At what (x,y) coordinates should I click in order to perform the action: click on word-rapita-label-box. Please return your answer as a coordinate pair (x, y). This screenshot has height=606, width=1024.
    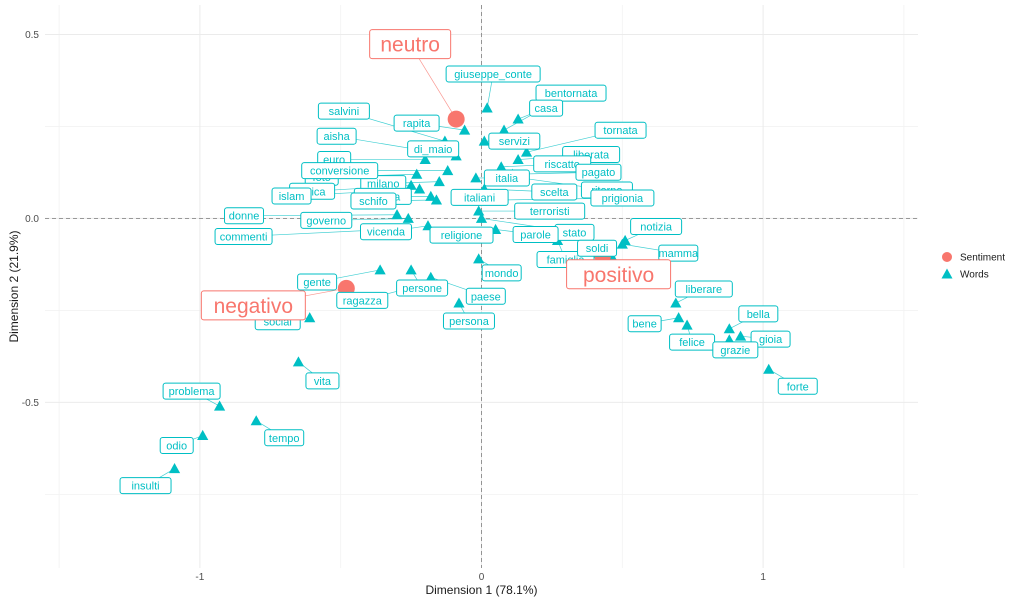
    Looking at the image, I should click on (416, 123).